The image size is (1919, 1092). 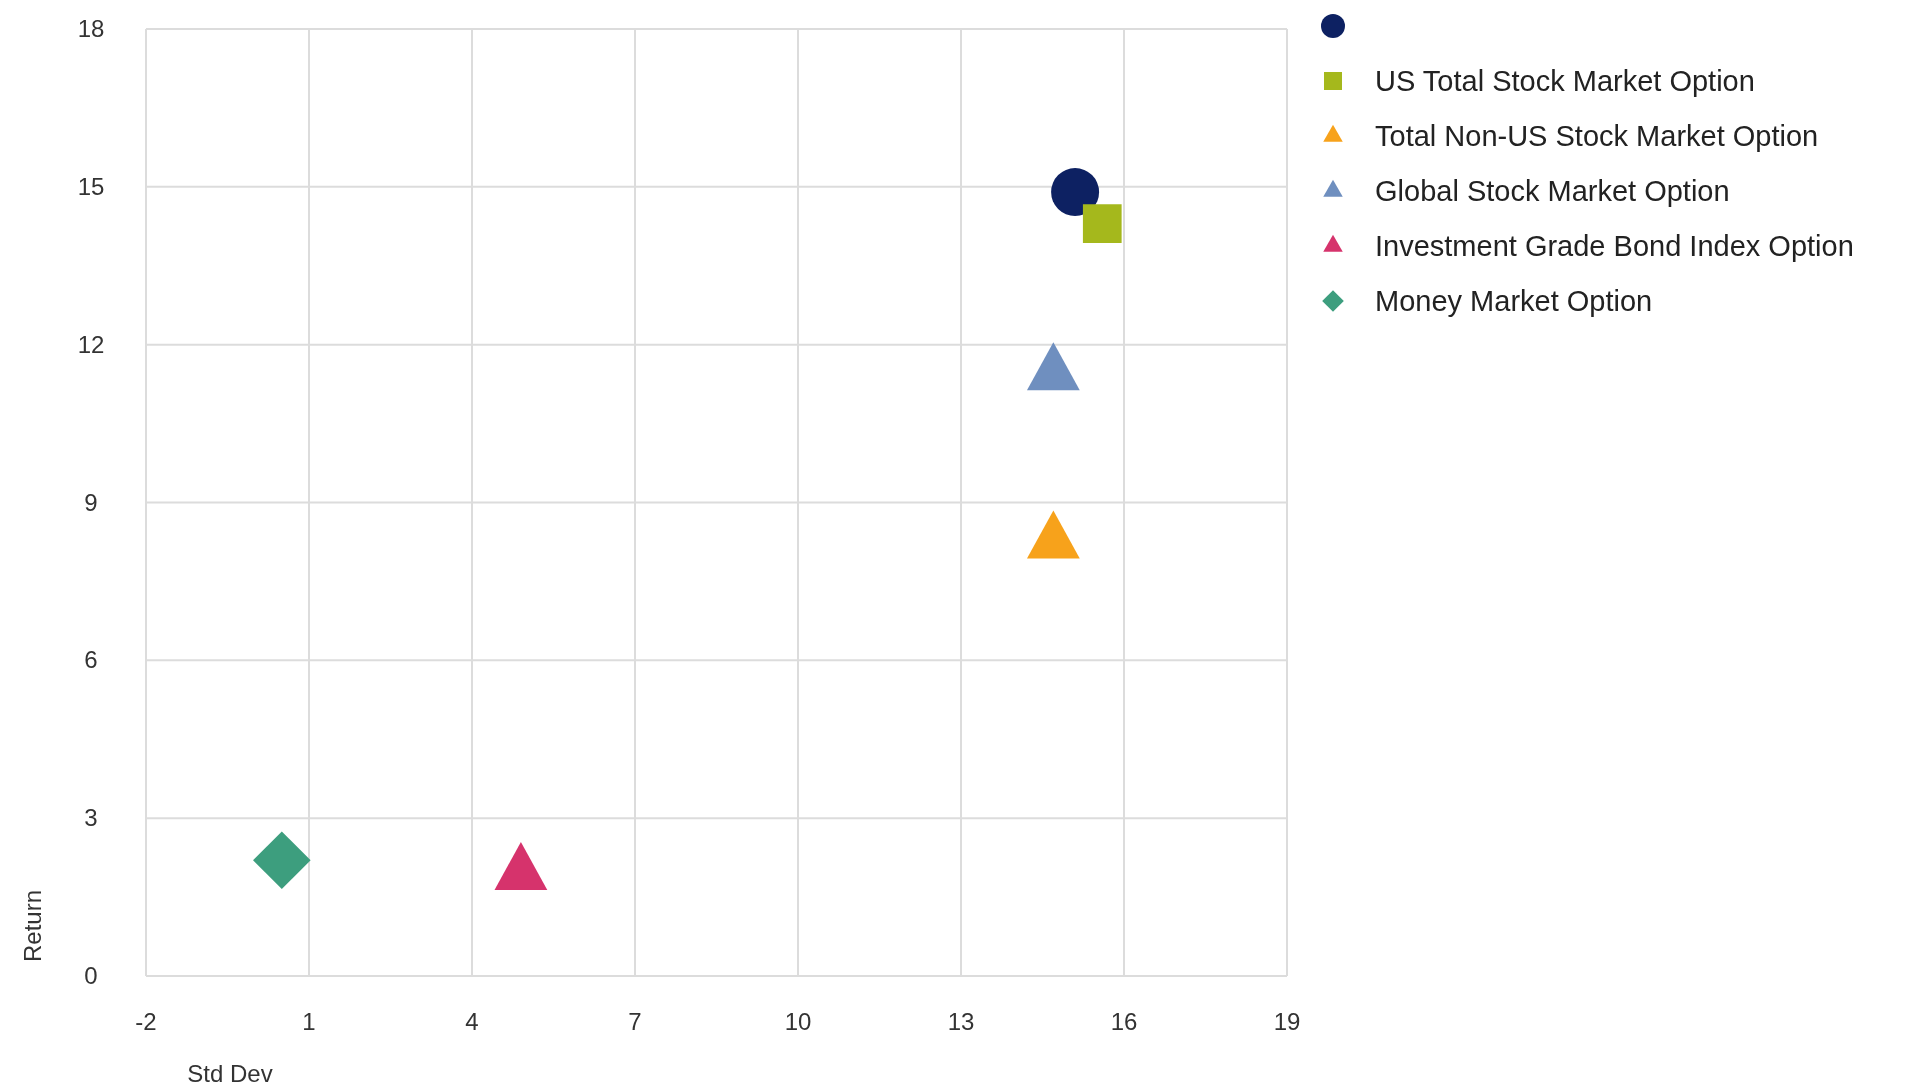 I want to click on legend-label: Global Stock Market Option, so click(x=1552, y=191).